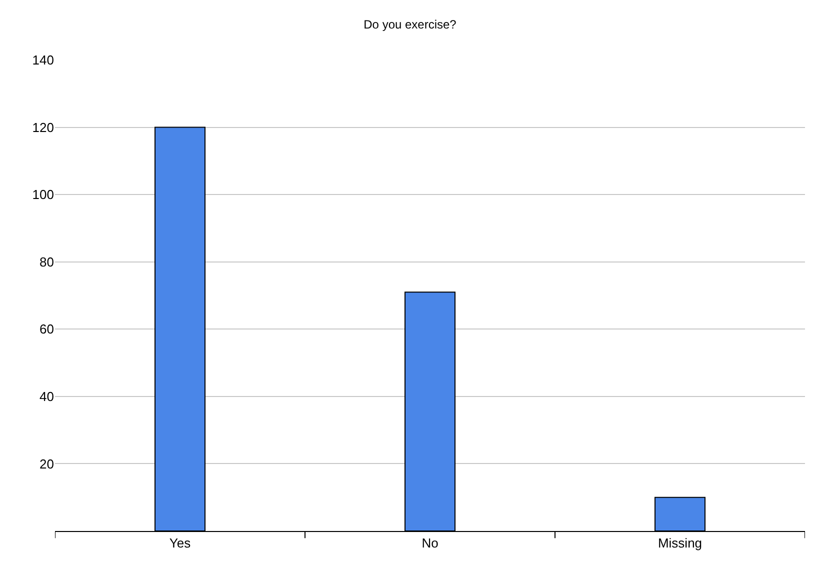 This screenshot has height=569, width=820. What do you see at coordinates (680, 543) in the screenshot?
I see `x-tick-label: Missing` at bounding box center [680, 543].